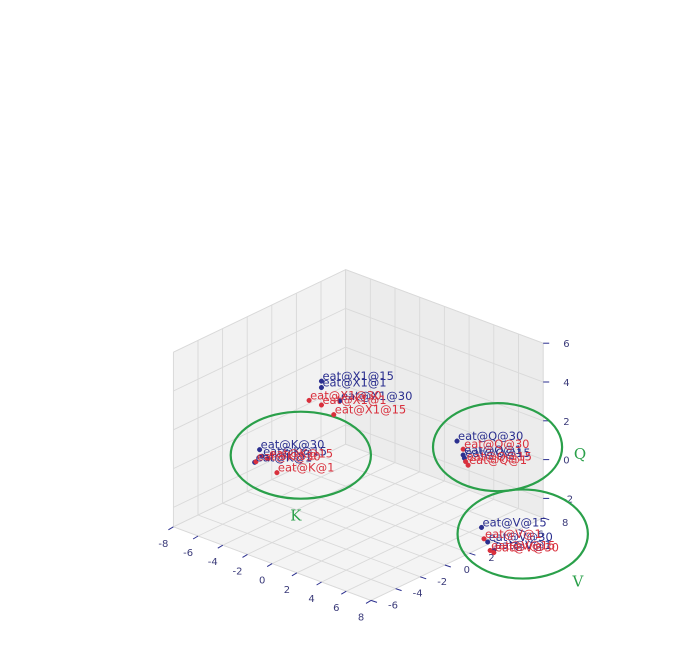 The image size is (686, 652). I want to click on cluster-circle-k, so click(301, 455).